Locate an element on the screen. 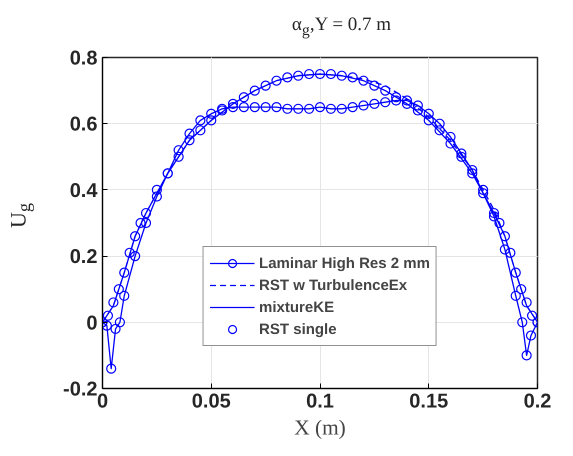 The image size is (573, 456). x-tick-label: 0.15 is located at coordinates (428, 401).